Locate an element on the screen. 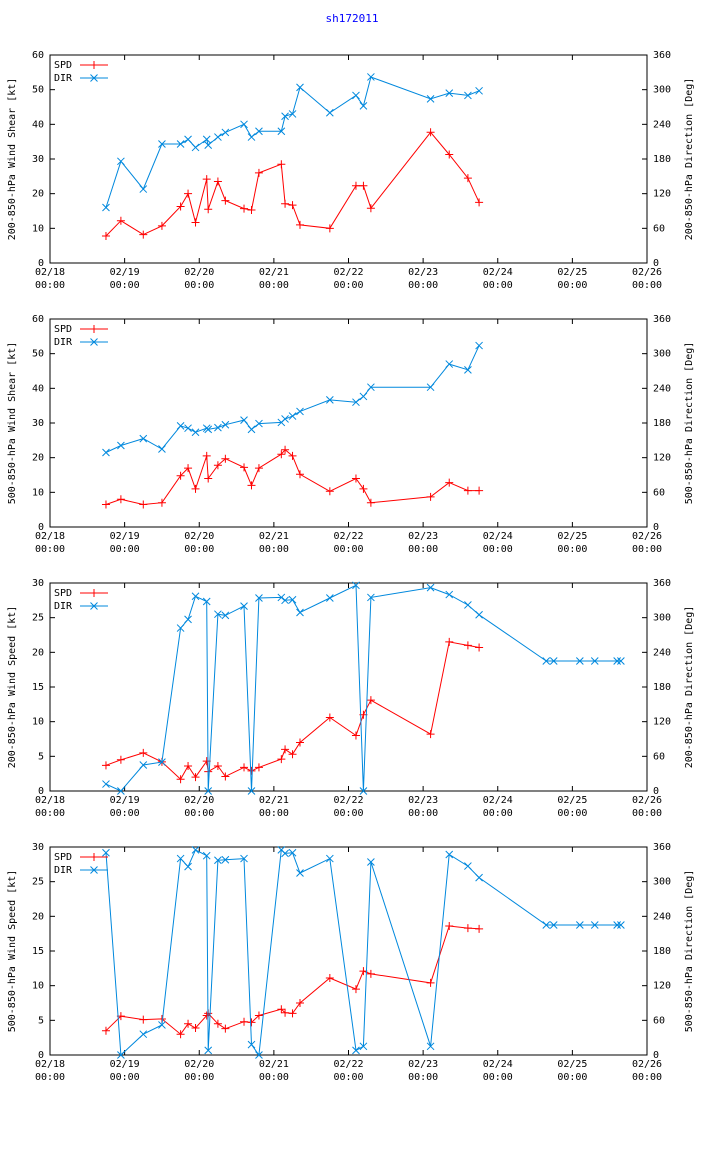  x-tick-date: 02/23 is located at coordinates (423, 272).